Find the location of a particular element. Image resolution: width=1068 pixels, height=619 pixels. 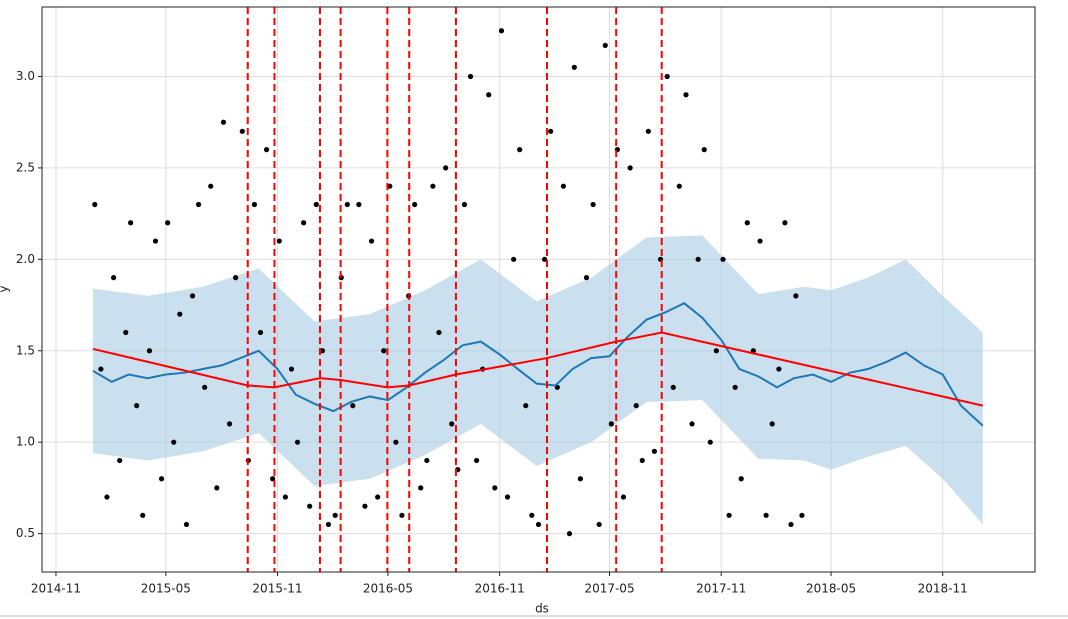

x-tick-label: 2018-05 is located at coordinates (831, 589).